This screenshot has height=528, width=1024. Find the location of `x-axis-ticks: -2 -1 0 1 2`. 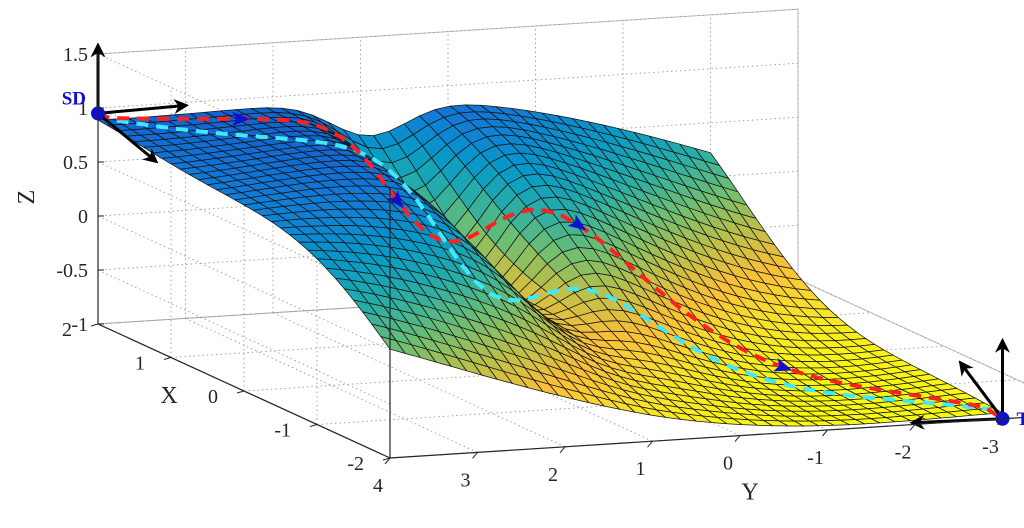

x-axis-ticks: -2 -1 0 1 2 is located at coordinates (226, 397).